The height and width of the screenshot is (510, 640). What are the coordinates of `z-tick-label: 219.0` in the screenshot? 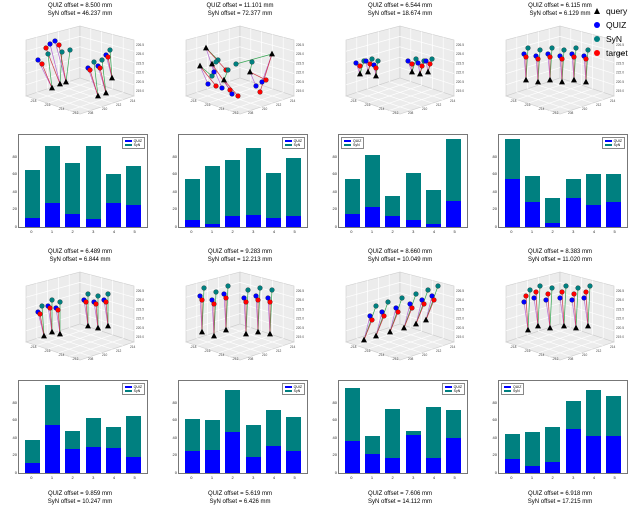 It's located at (460, 337).